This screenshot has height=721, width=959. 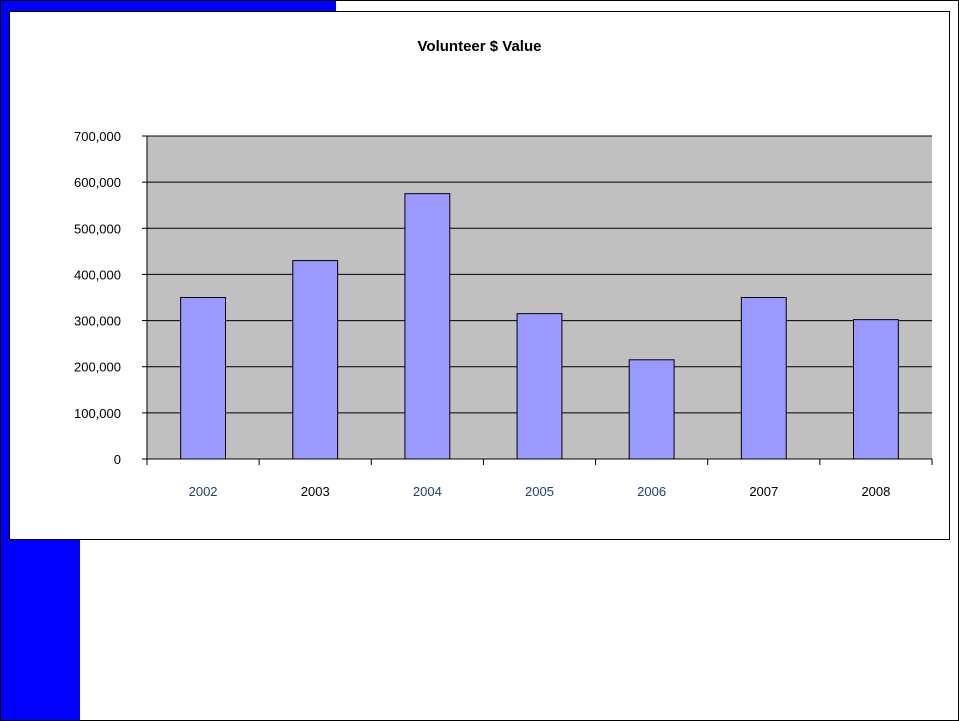 What do you see at coordinates (876, 389) in the screenshot?
I see `bar-2008` at bounding box center [876, 389].